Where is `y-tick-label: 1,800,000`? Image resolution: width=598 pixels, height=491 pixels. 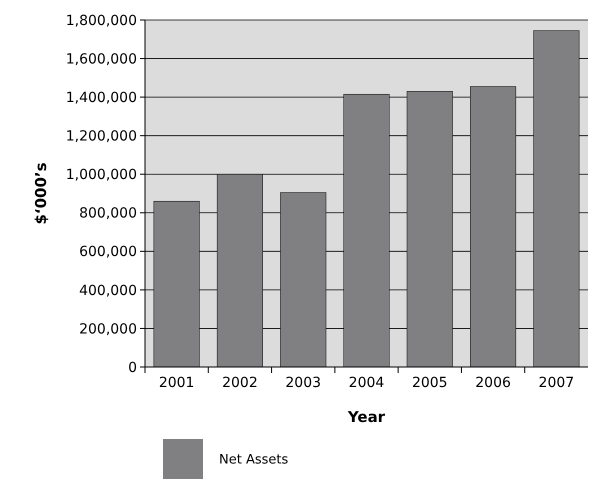 y-tick-label: 1,800,000 is located at coordinates (101, 20).